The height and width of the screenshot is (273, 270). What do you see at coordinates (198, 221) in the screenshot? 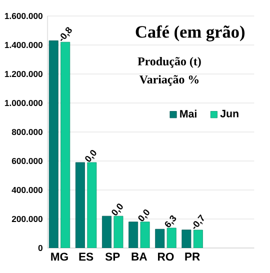
I see `annotation: -0,7` at bounding box center [198, 221].